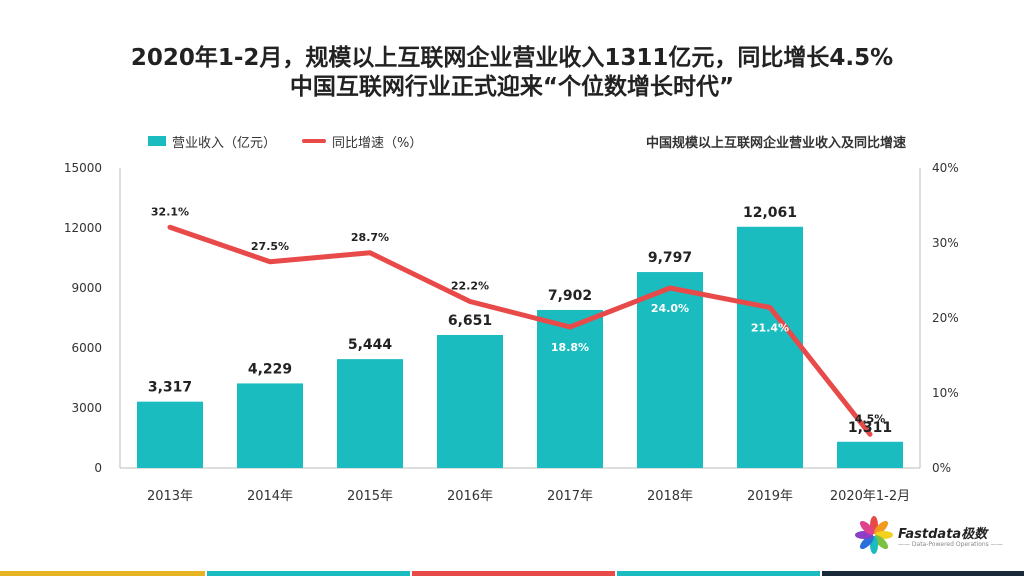 Image resolution: width=1024 pixels, height=576 pixels. I want to click on fastdata-logo: Fastdata极数 —— Data-Powered Operations ——, so click(928, 535).